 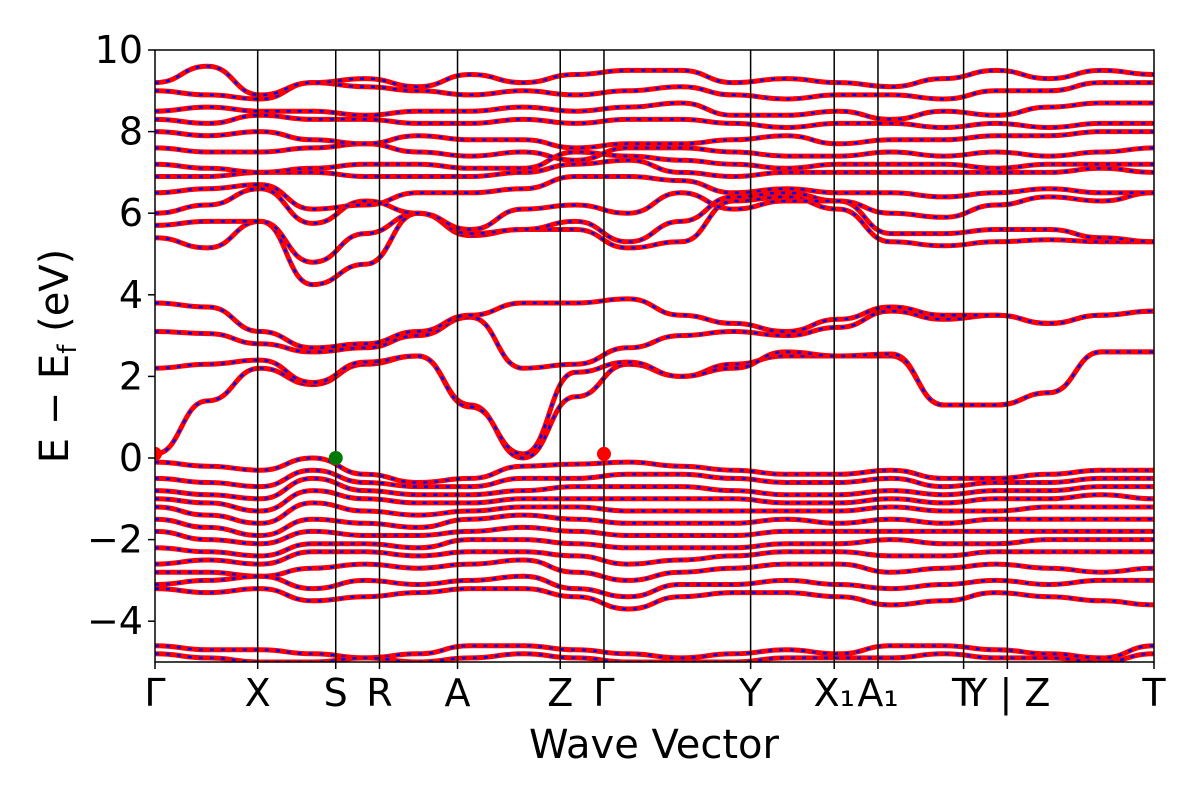 What do you see at coordinates (877, 693) in the screenshot?
I see `x-tick-label-9: A₁` at bounding box center [877, 693].